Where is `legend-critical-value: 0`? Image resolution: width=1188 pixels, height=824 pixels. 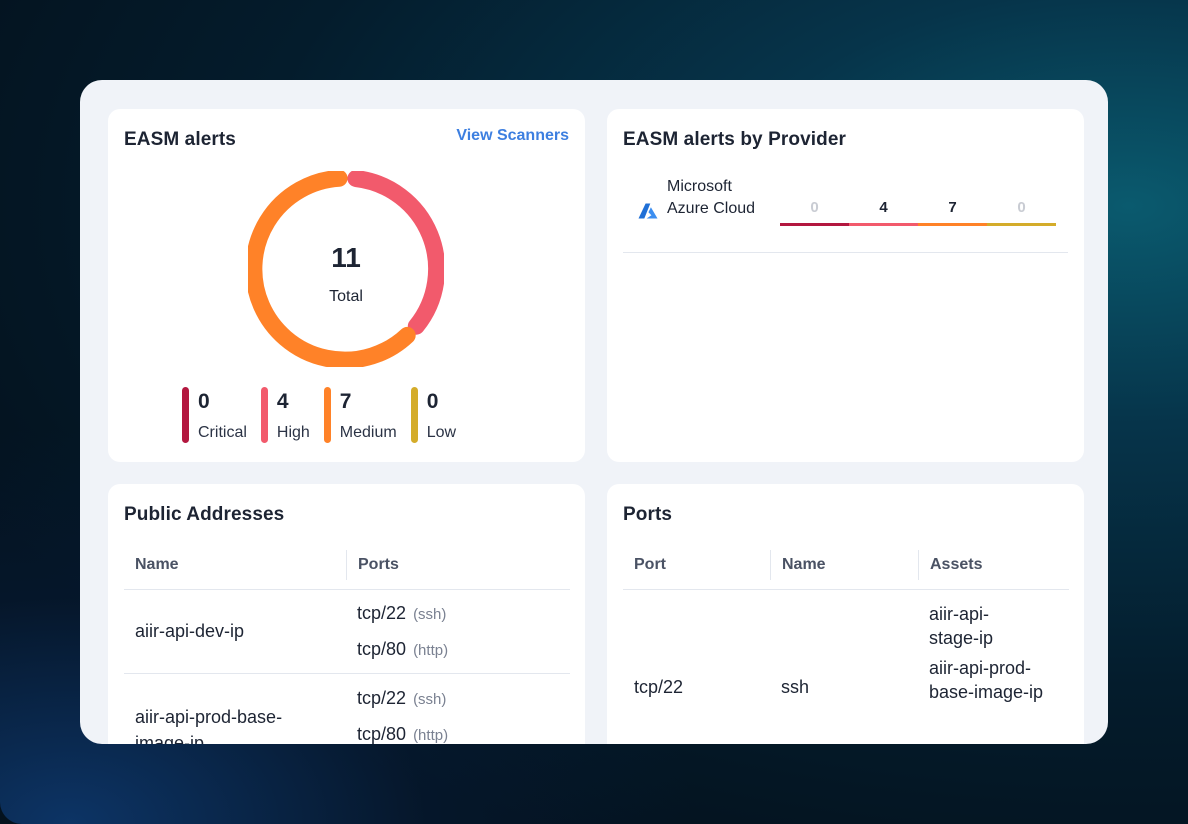 legend-critical-value: 0 is located at coordinates (204, 401).